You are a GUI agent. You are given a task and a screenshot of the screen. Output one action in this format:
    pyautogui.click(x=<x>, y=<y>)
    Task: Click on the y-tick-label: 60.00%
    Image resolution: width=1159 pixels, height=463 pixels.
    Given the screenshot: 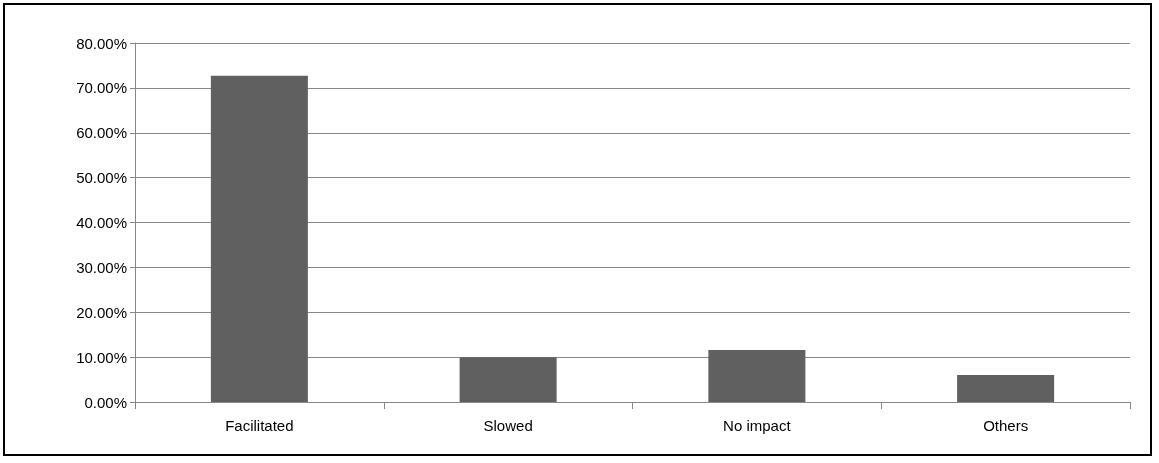 What is the action you would take?
    pyautogui.click(x=101, y=133)
    